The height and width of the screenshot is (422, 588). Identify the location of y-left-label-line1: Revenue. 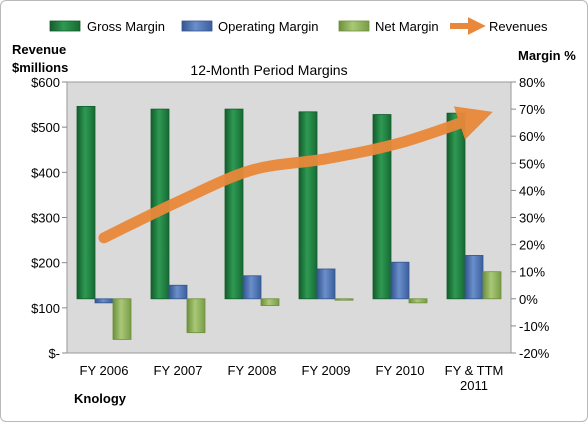
(39, 49).